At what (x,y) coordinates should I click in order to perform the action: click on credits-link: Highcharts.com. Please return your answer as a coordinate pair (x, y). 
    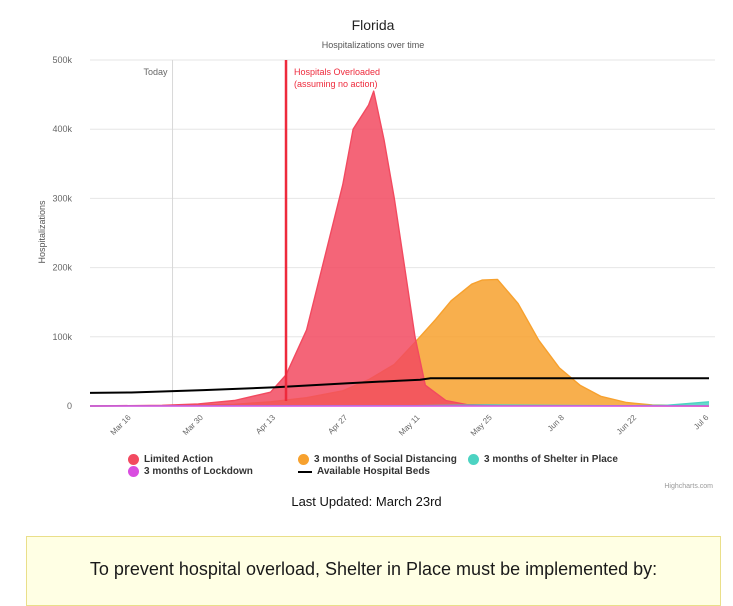
    Looking at the image, I should click on (688, 486).